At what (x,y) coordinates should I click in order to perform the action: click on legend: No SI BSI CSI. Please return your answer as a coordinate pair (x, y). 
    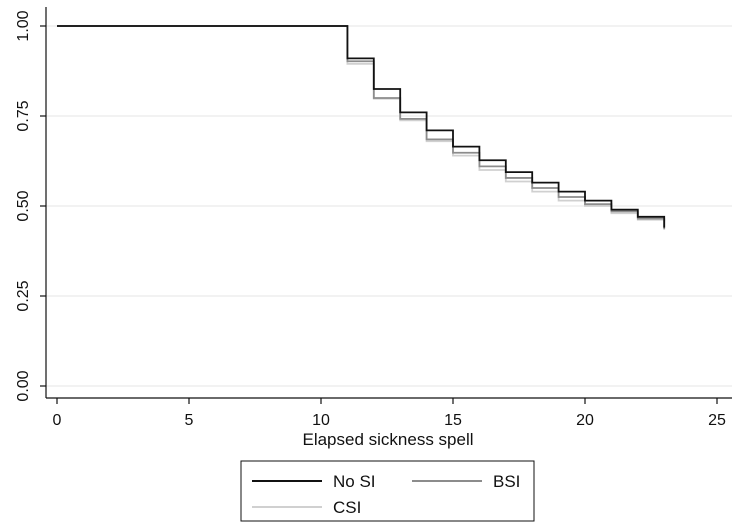
    Looking at the image, I should click on (387, 491).